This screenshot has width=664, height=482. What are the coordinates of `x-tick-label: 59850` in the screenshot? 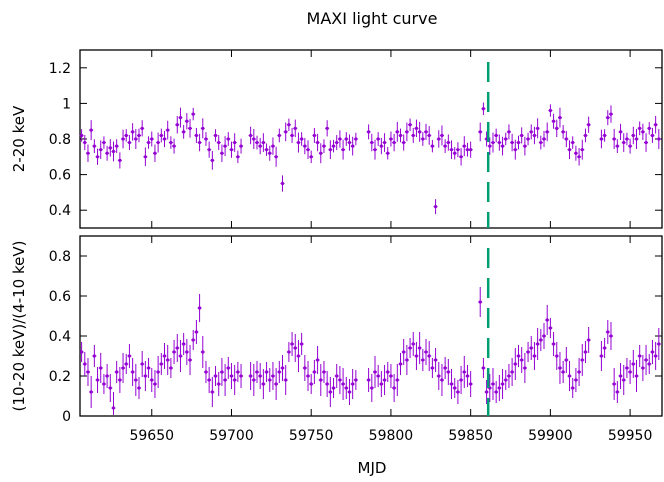 It's located at (470, 436).